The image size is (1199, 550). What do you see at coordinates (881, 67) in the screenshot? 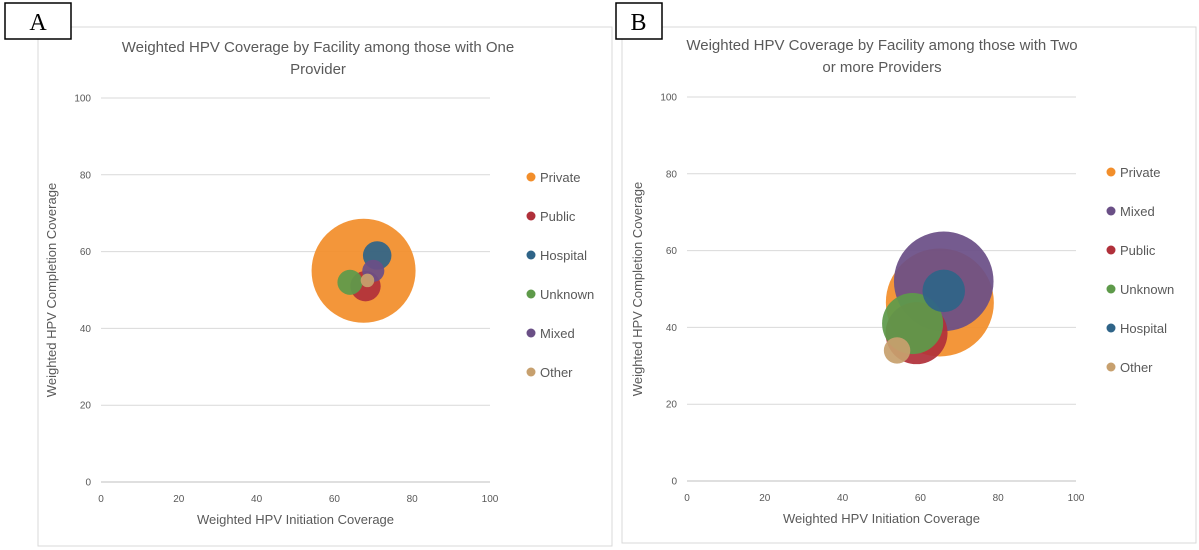
I see `chart-title-line: or more Providers` at bounding box center [881, 67].